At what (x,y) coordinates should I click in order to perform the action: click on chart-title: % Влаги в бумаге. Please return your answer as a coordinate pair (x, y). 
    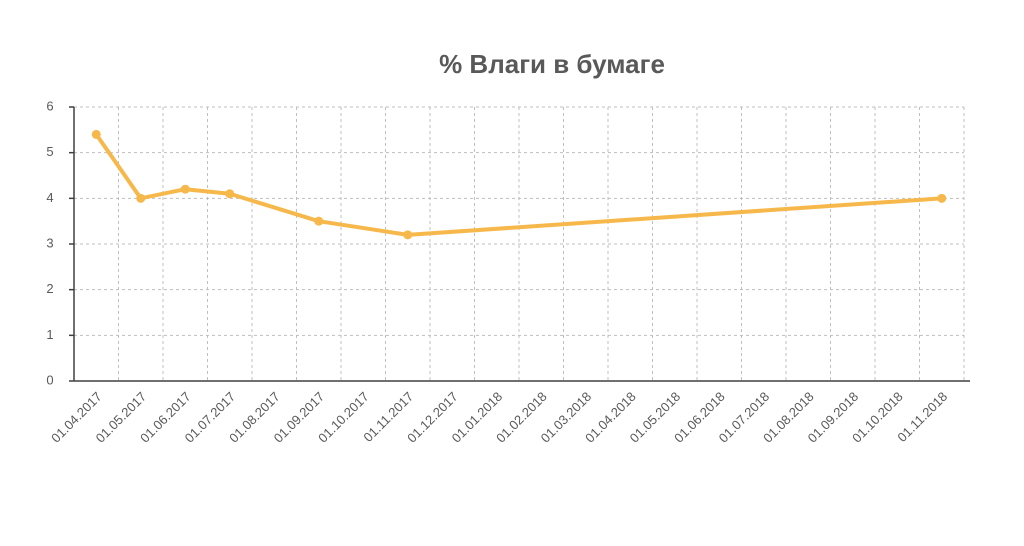
    Looking at the image, I should click on (552, 64).